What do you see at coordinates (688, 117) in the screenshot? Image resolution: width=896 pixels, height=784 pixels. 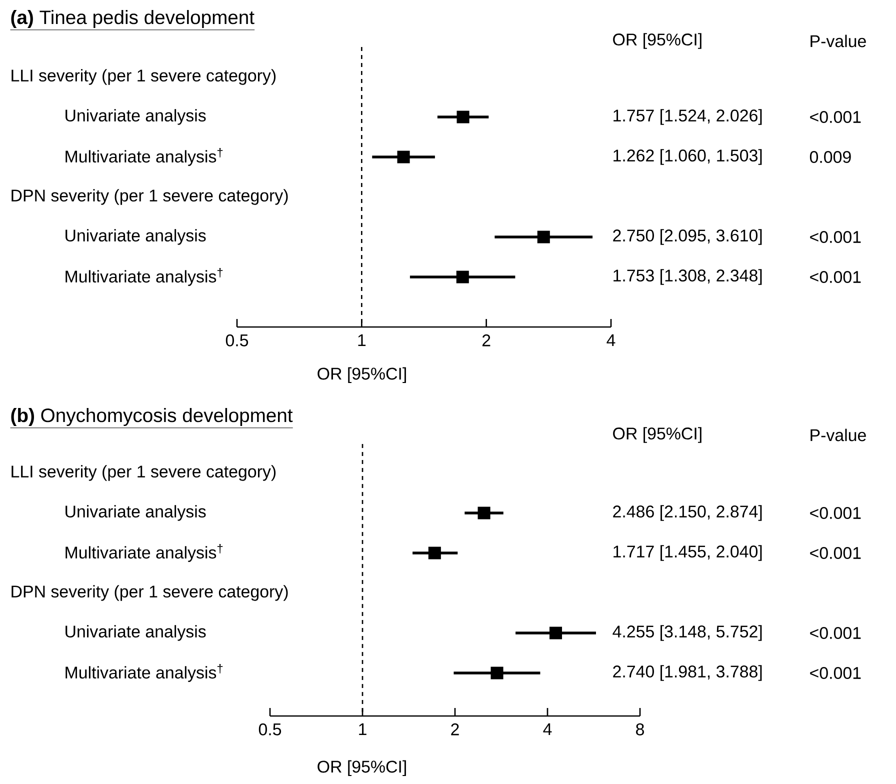 I see `data-label: 1.757 [1.524, 2.026]` at bounding box center [688, 117].